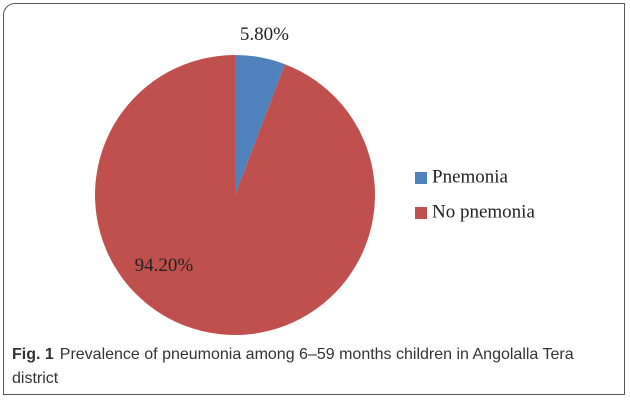  I want to click on data-label: 94.20%, so click(164, 265).